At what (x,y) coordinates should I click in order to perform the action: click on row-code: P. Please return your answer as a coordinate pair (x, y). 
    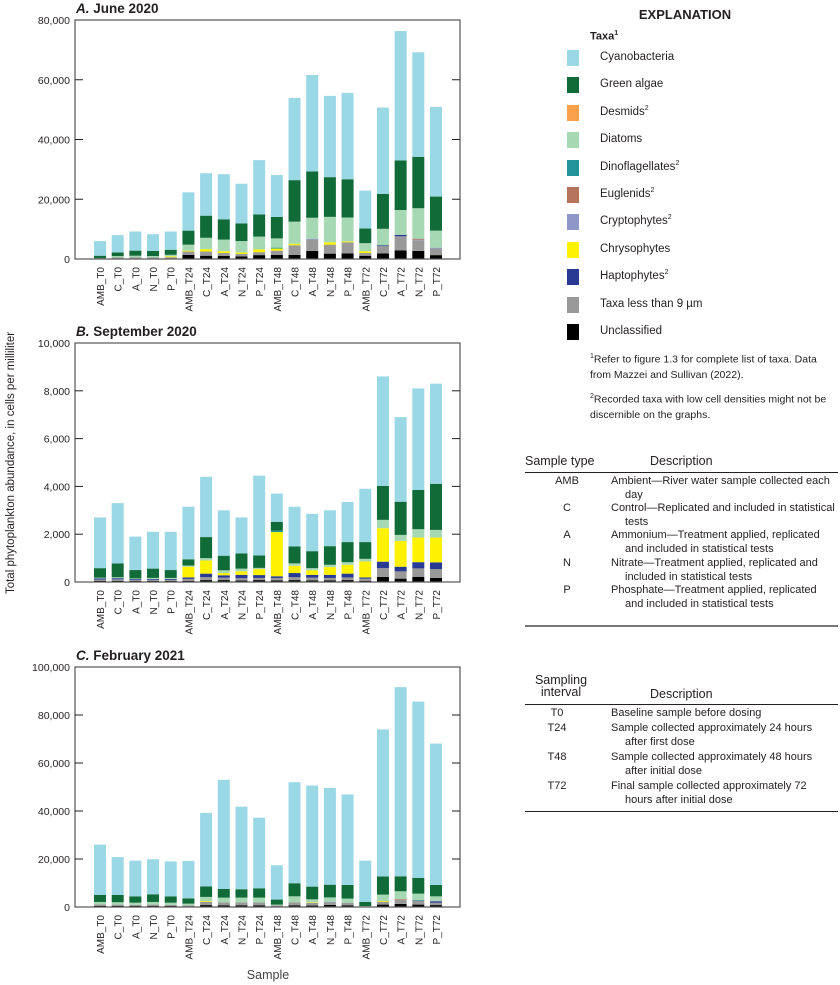
    Looking at the image, I should click on (567, 590).